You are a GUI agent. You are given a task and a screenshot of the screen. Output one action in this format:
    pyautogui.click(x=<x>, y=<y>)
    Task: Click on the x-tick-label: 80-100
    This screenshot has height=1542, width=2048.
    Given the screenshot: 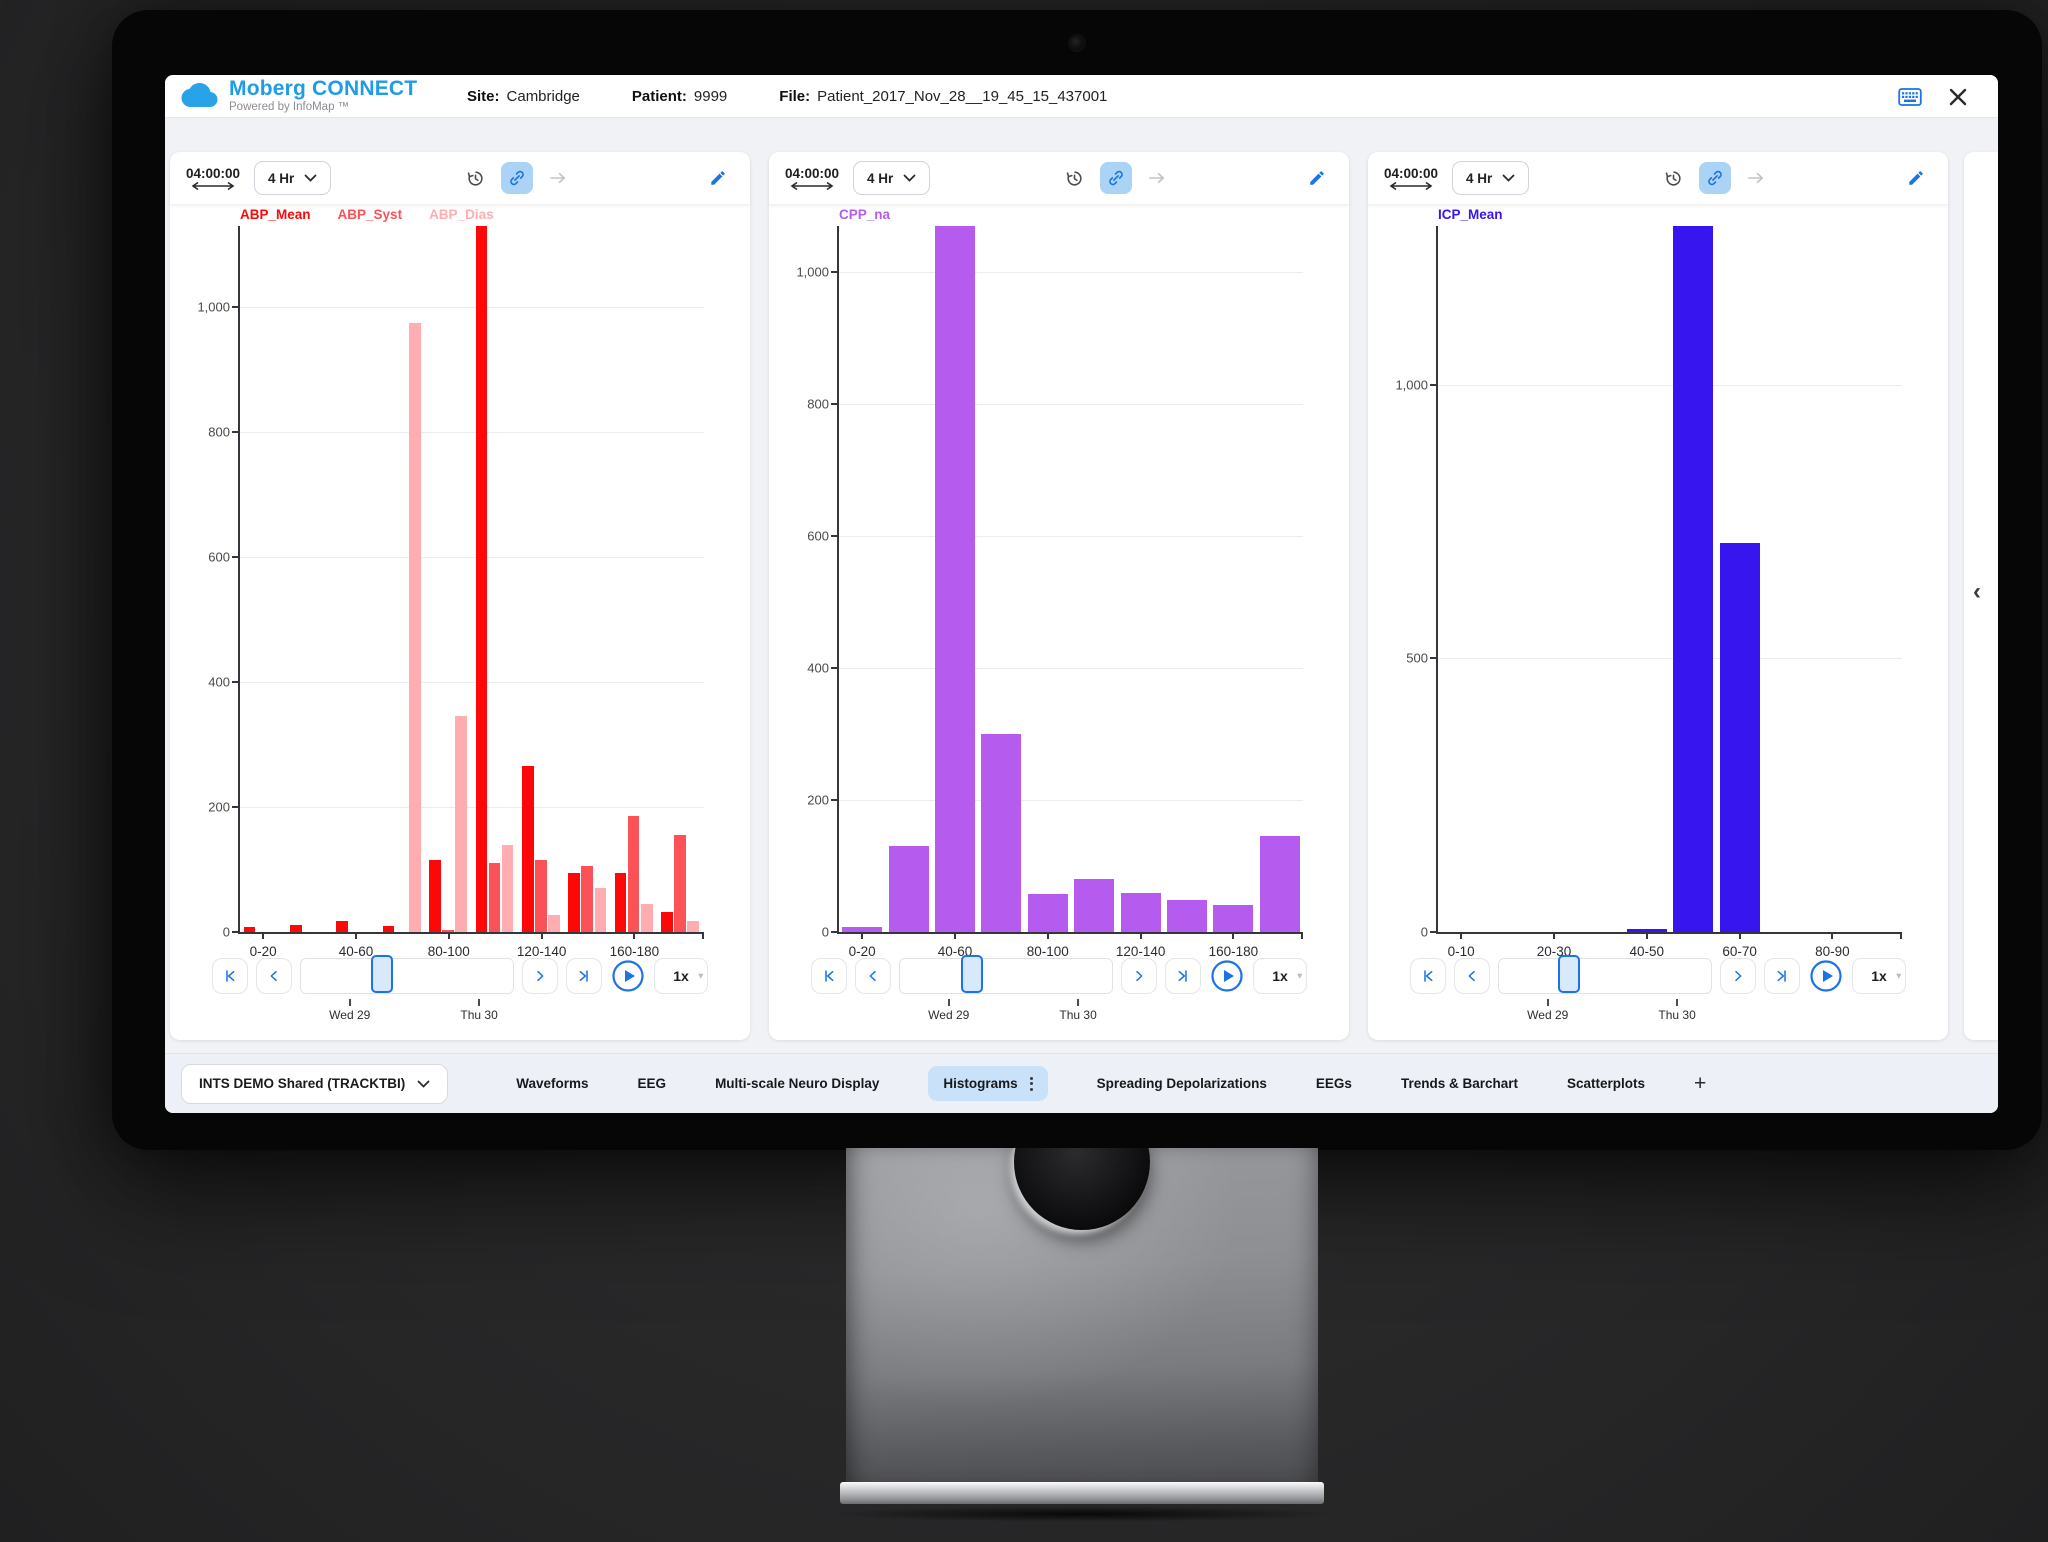 What is the action you would take?
    pyautogui.click(x=448, y=951)
    